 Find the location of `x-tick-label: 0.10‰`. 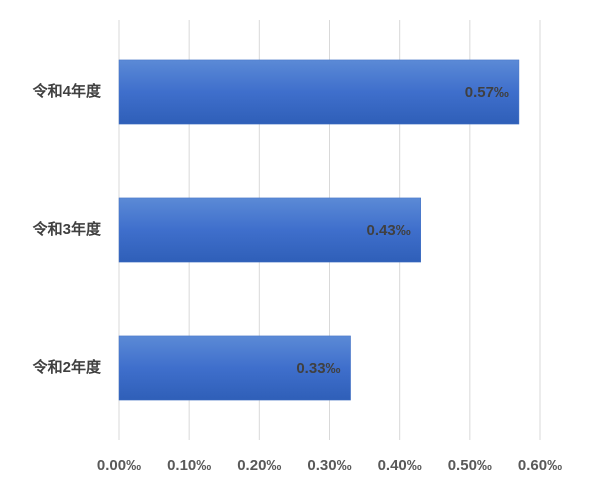

x-tick-label: 0.10‰ is located at coordinates (189, 465).